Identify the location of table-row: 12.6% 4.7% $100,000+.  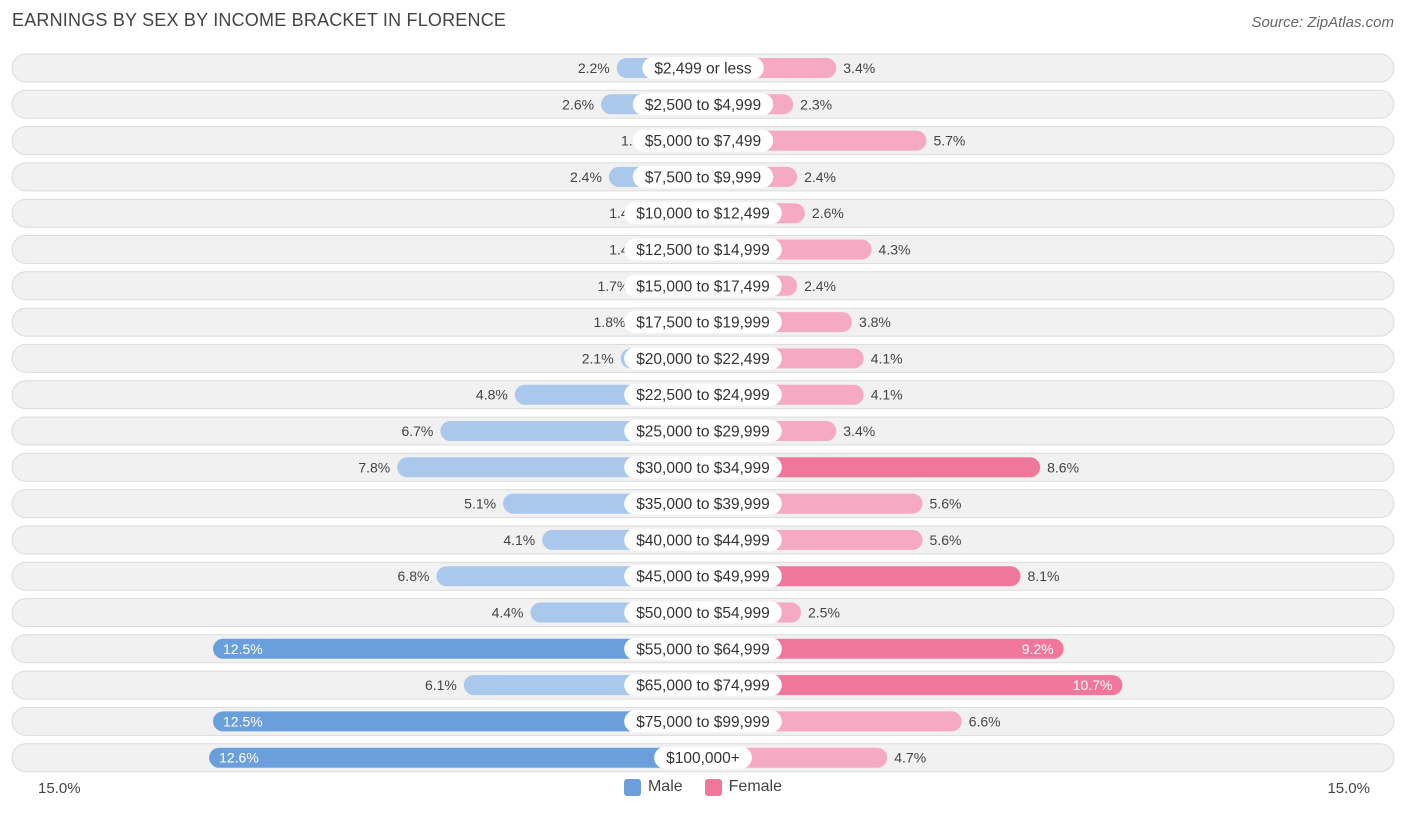
(703, 758).